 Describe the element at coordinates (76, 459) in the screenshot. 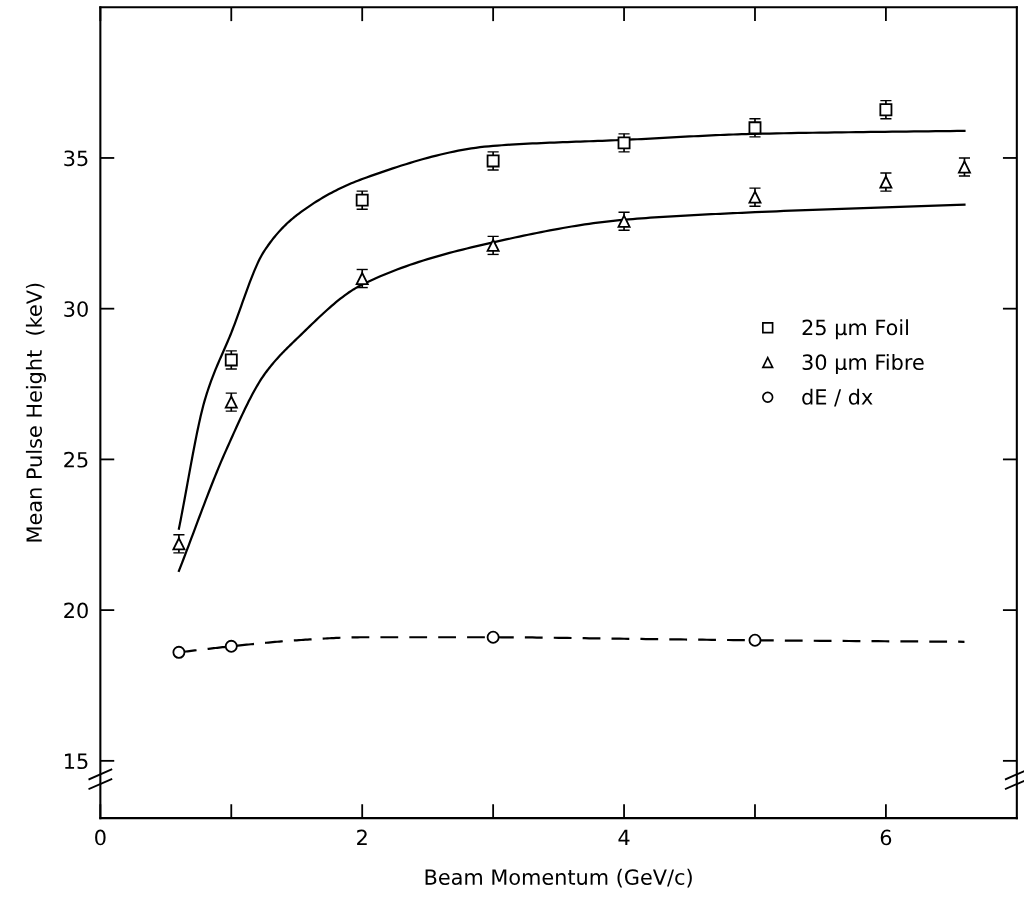

I see `y-tick-label: 25` at that location.